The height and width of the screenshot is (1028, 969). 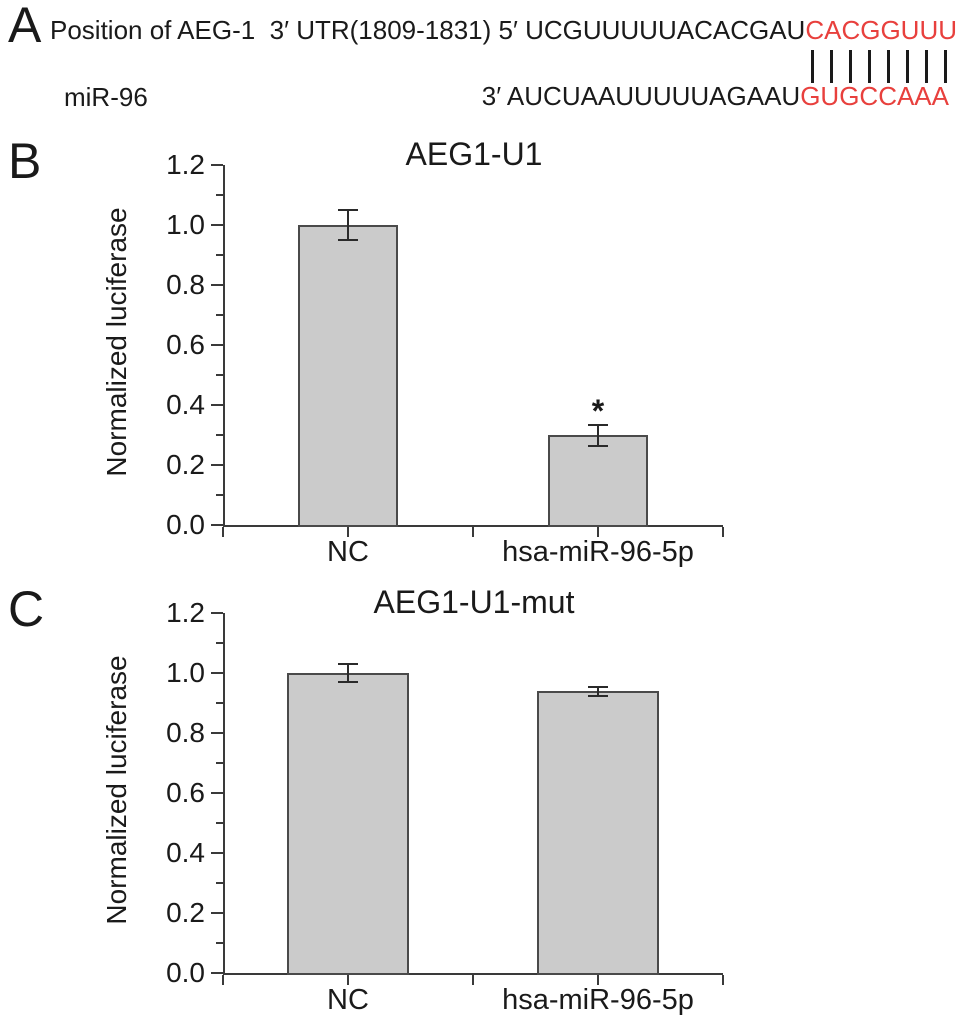 I want to click on chart-b-title: AEG1-U1, so click(x=474, y=154).